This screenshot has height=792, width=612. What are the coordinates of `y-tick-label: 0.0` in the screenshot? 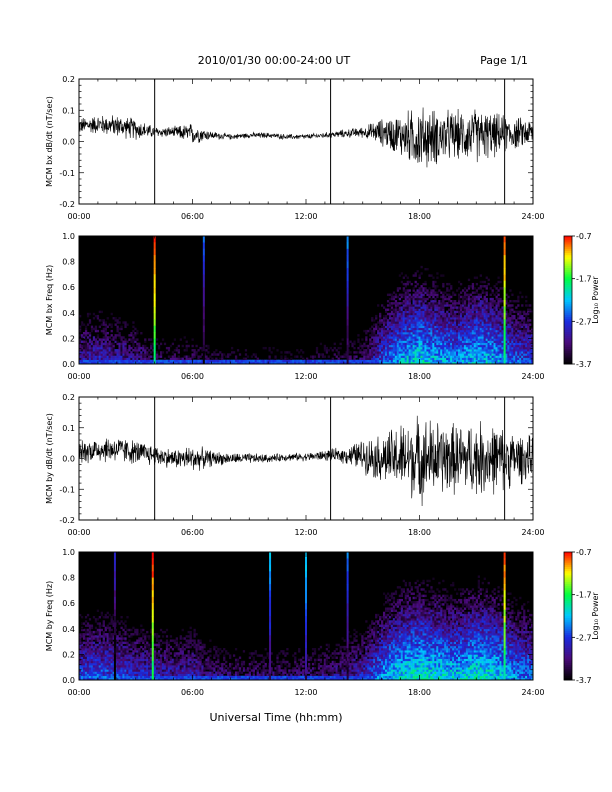 It's located at (68, 459).